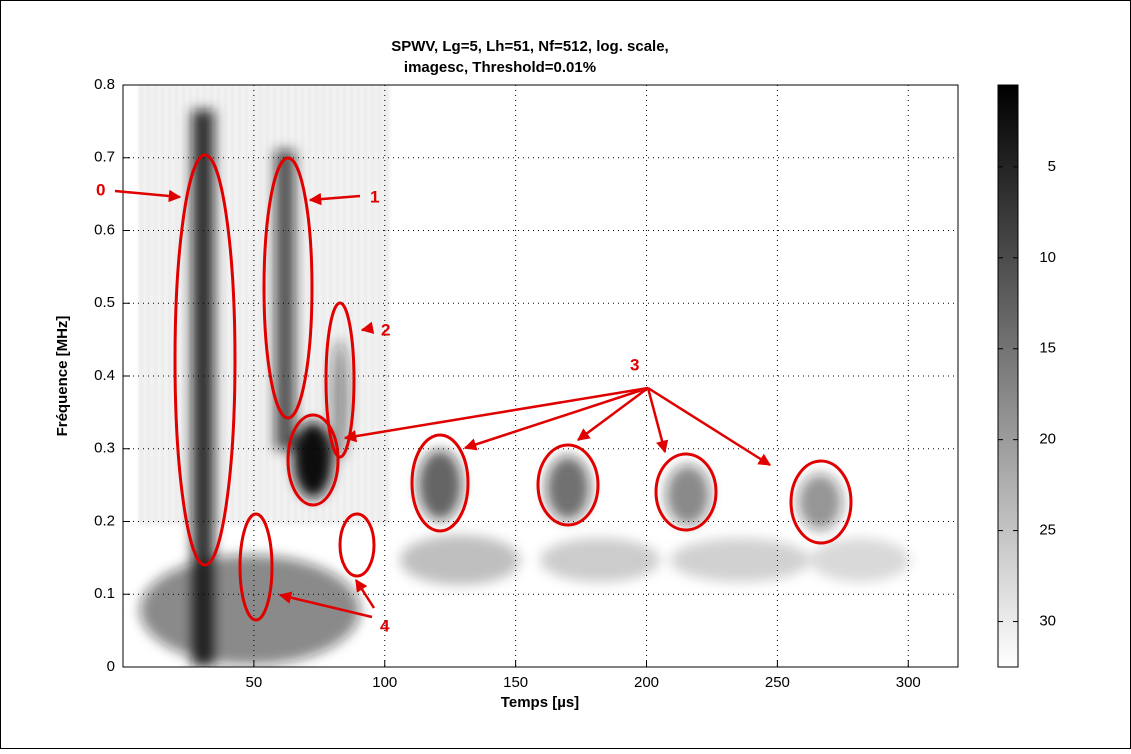  Describe the element at coordinates (254, 682) in the screenshot. I see `x-tick-label: 50` at that location.